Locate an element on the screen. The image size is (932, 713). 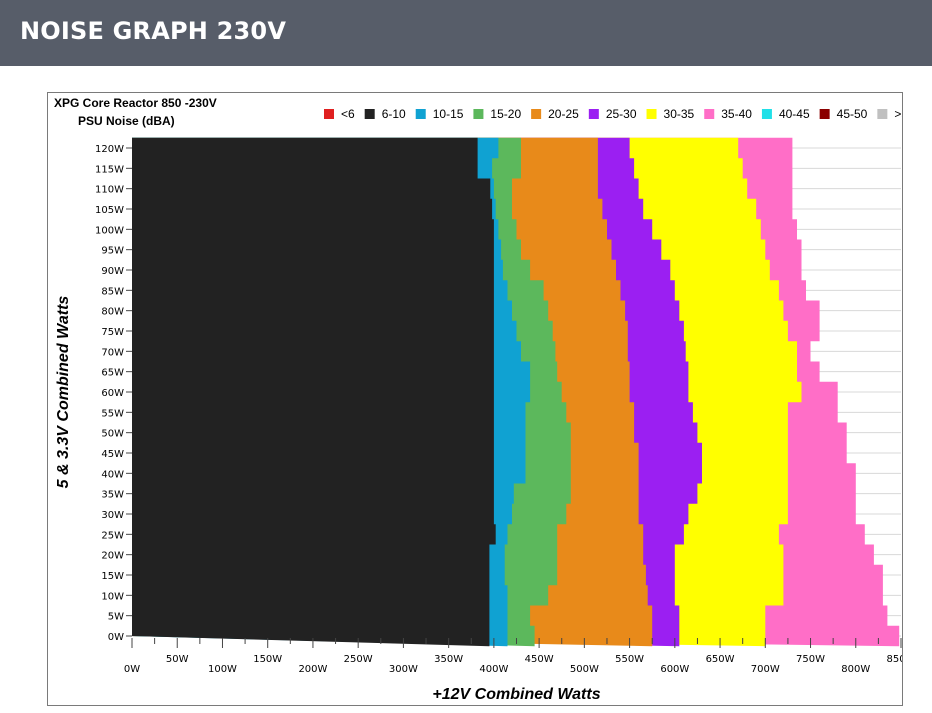
chart-title: XPG Core Reactor 850 -230V is located at coordinates (135, 103).